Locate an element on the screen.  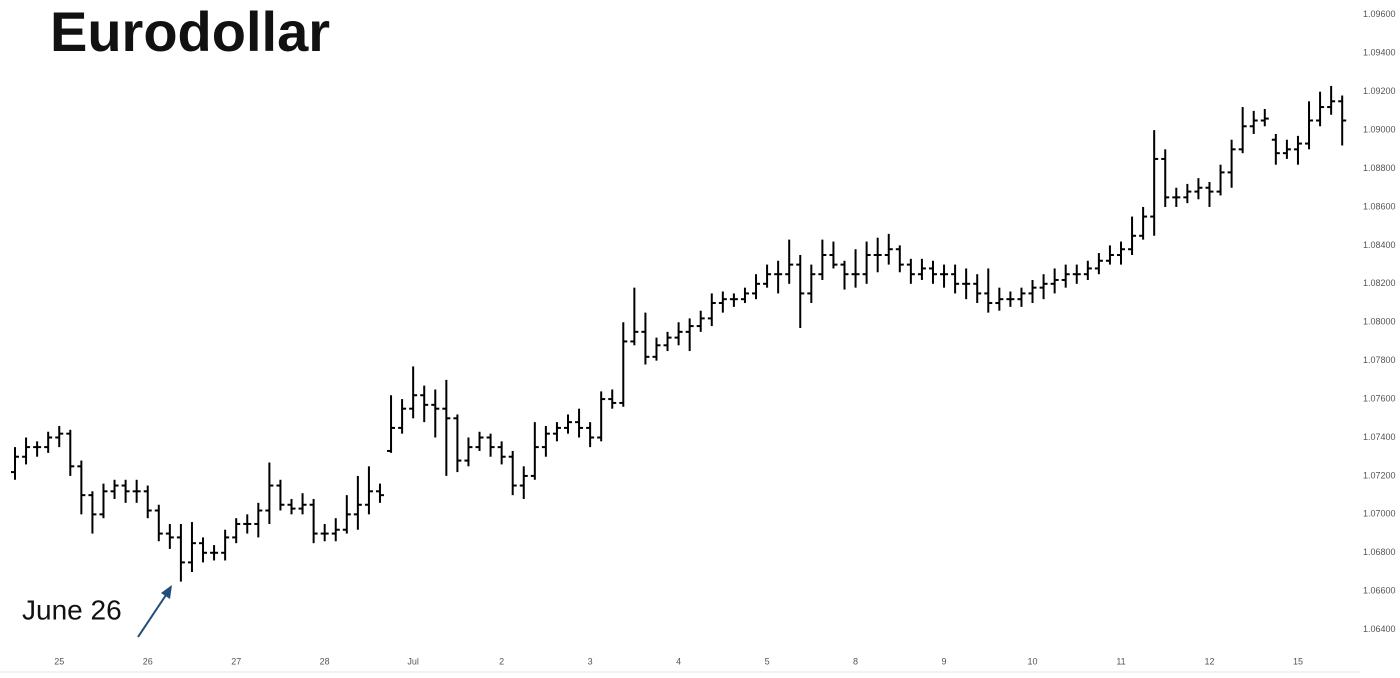
x-tick-label: Jul is located at coordinates (413, 661).